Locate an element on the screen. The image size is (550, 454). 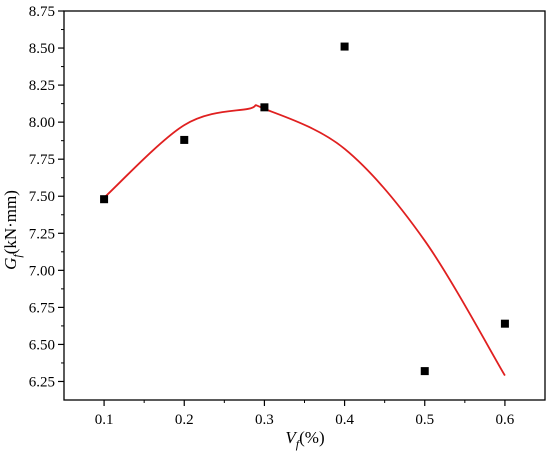
x-axis-unit: (%) is located at coordinates (311, 437).